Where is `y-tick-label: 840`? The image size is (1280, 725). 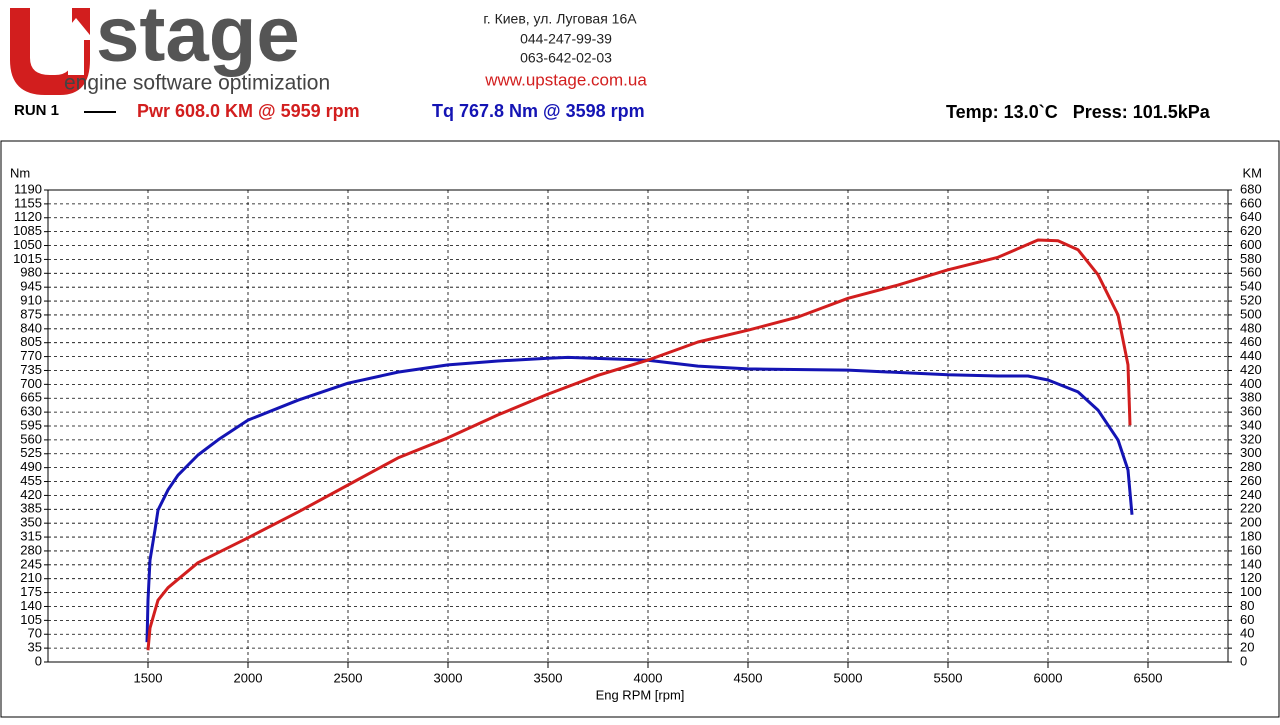 y-tick-label: 840 is located at coordinates (31, 327).